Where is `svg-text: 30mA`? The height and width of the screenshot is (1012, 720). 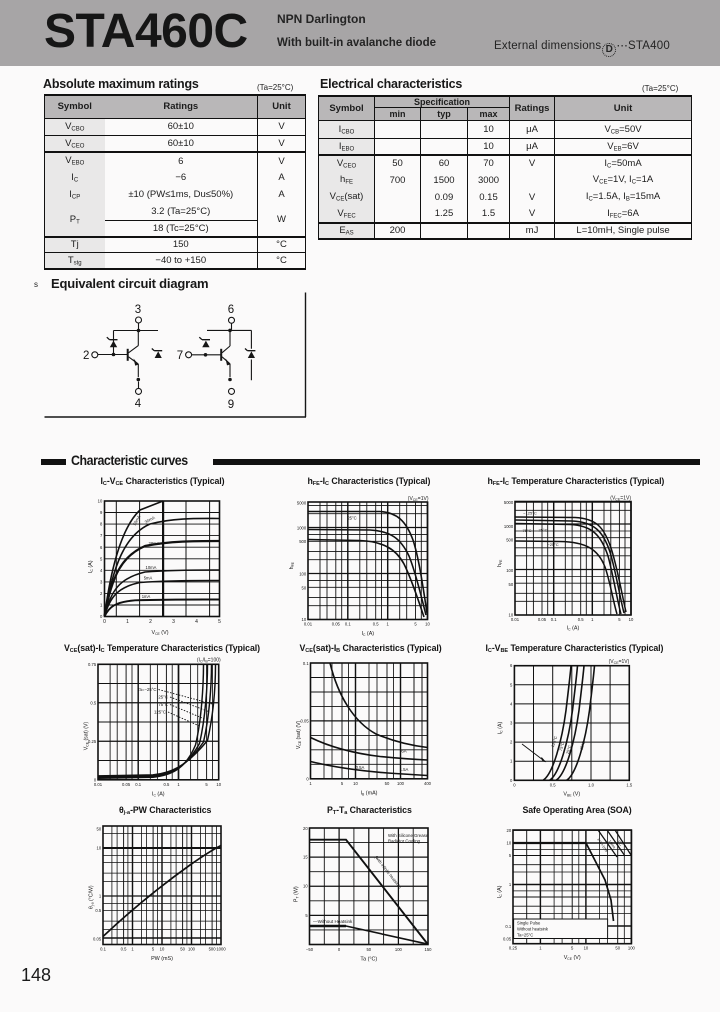
svg-text: 30mA is located at coordinates (150, 520).